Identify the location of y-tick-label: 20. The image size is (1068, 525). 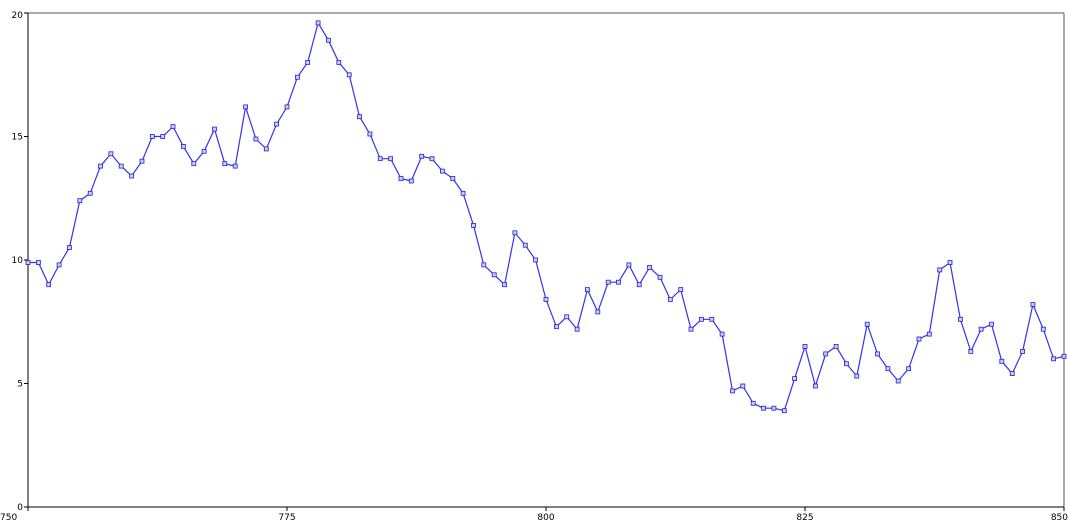
(18, 16).